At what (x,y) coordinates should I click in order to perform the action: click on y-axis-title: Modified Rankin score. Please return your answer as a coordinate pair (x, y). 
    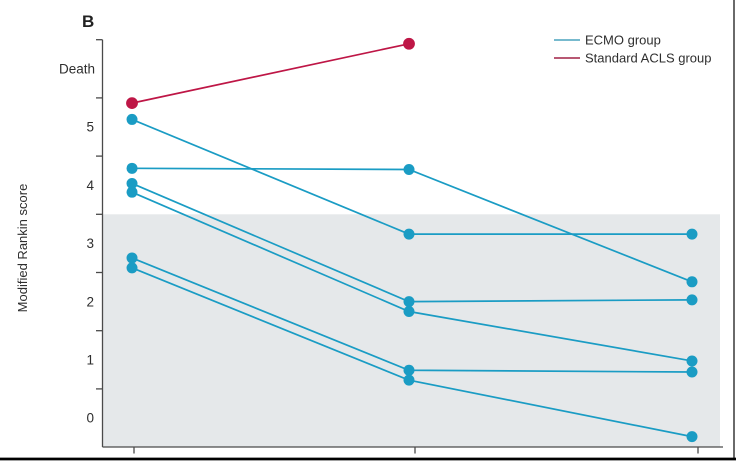
    Looking at the image, I should click on (22, 248).